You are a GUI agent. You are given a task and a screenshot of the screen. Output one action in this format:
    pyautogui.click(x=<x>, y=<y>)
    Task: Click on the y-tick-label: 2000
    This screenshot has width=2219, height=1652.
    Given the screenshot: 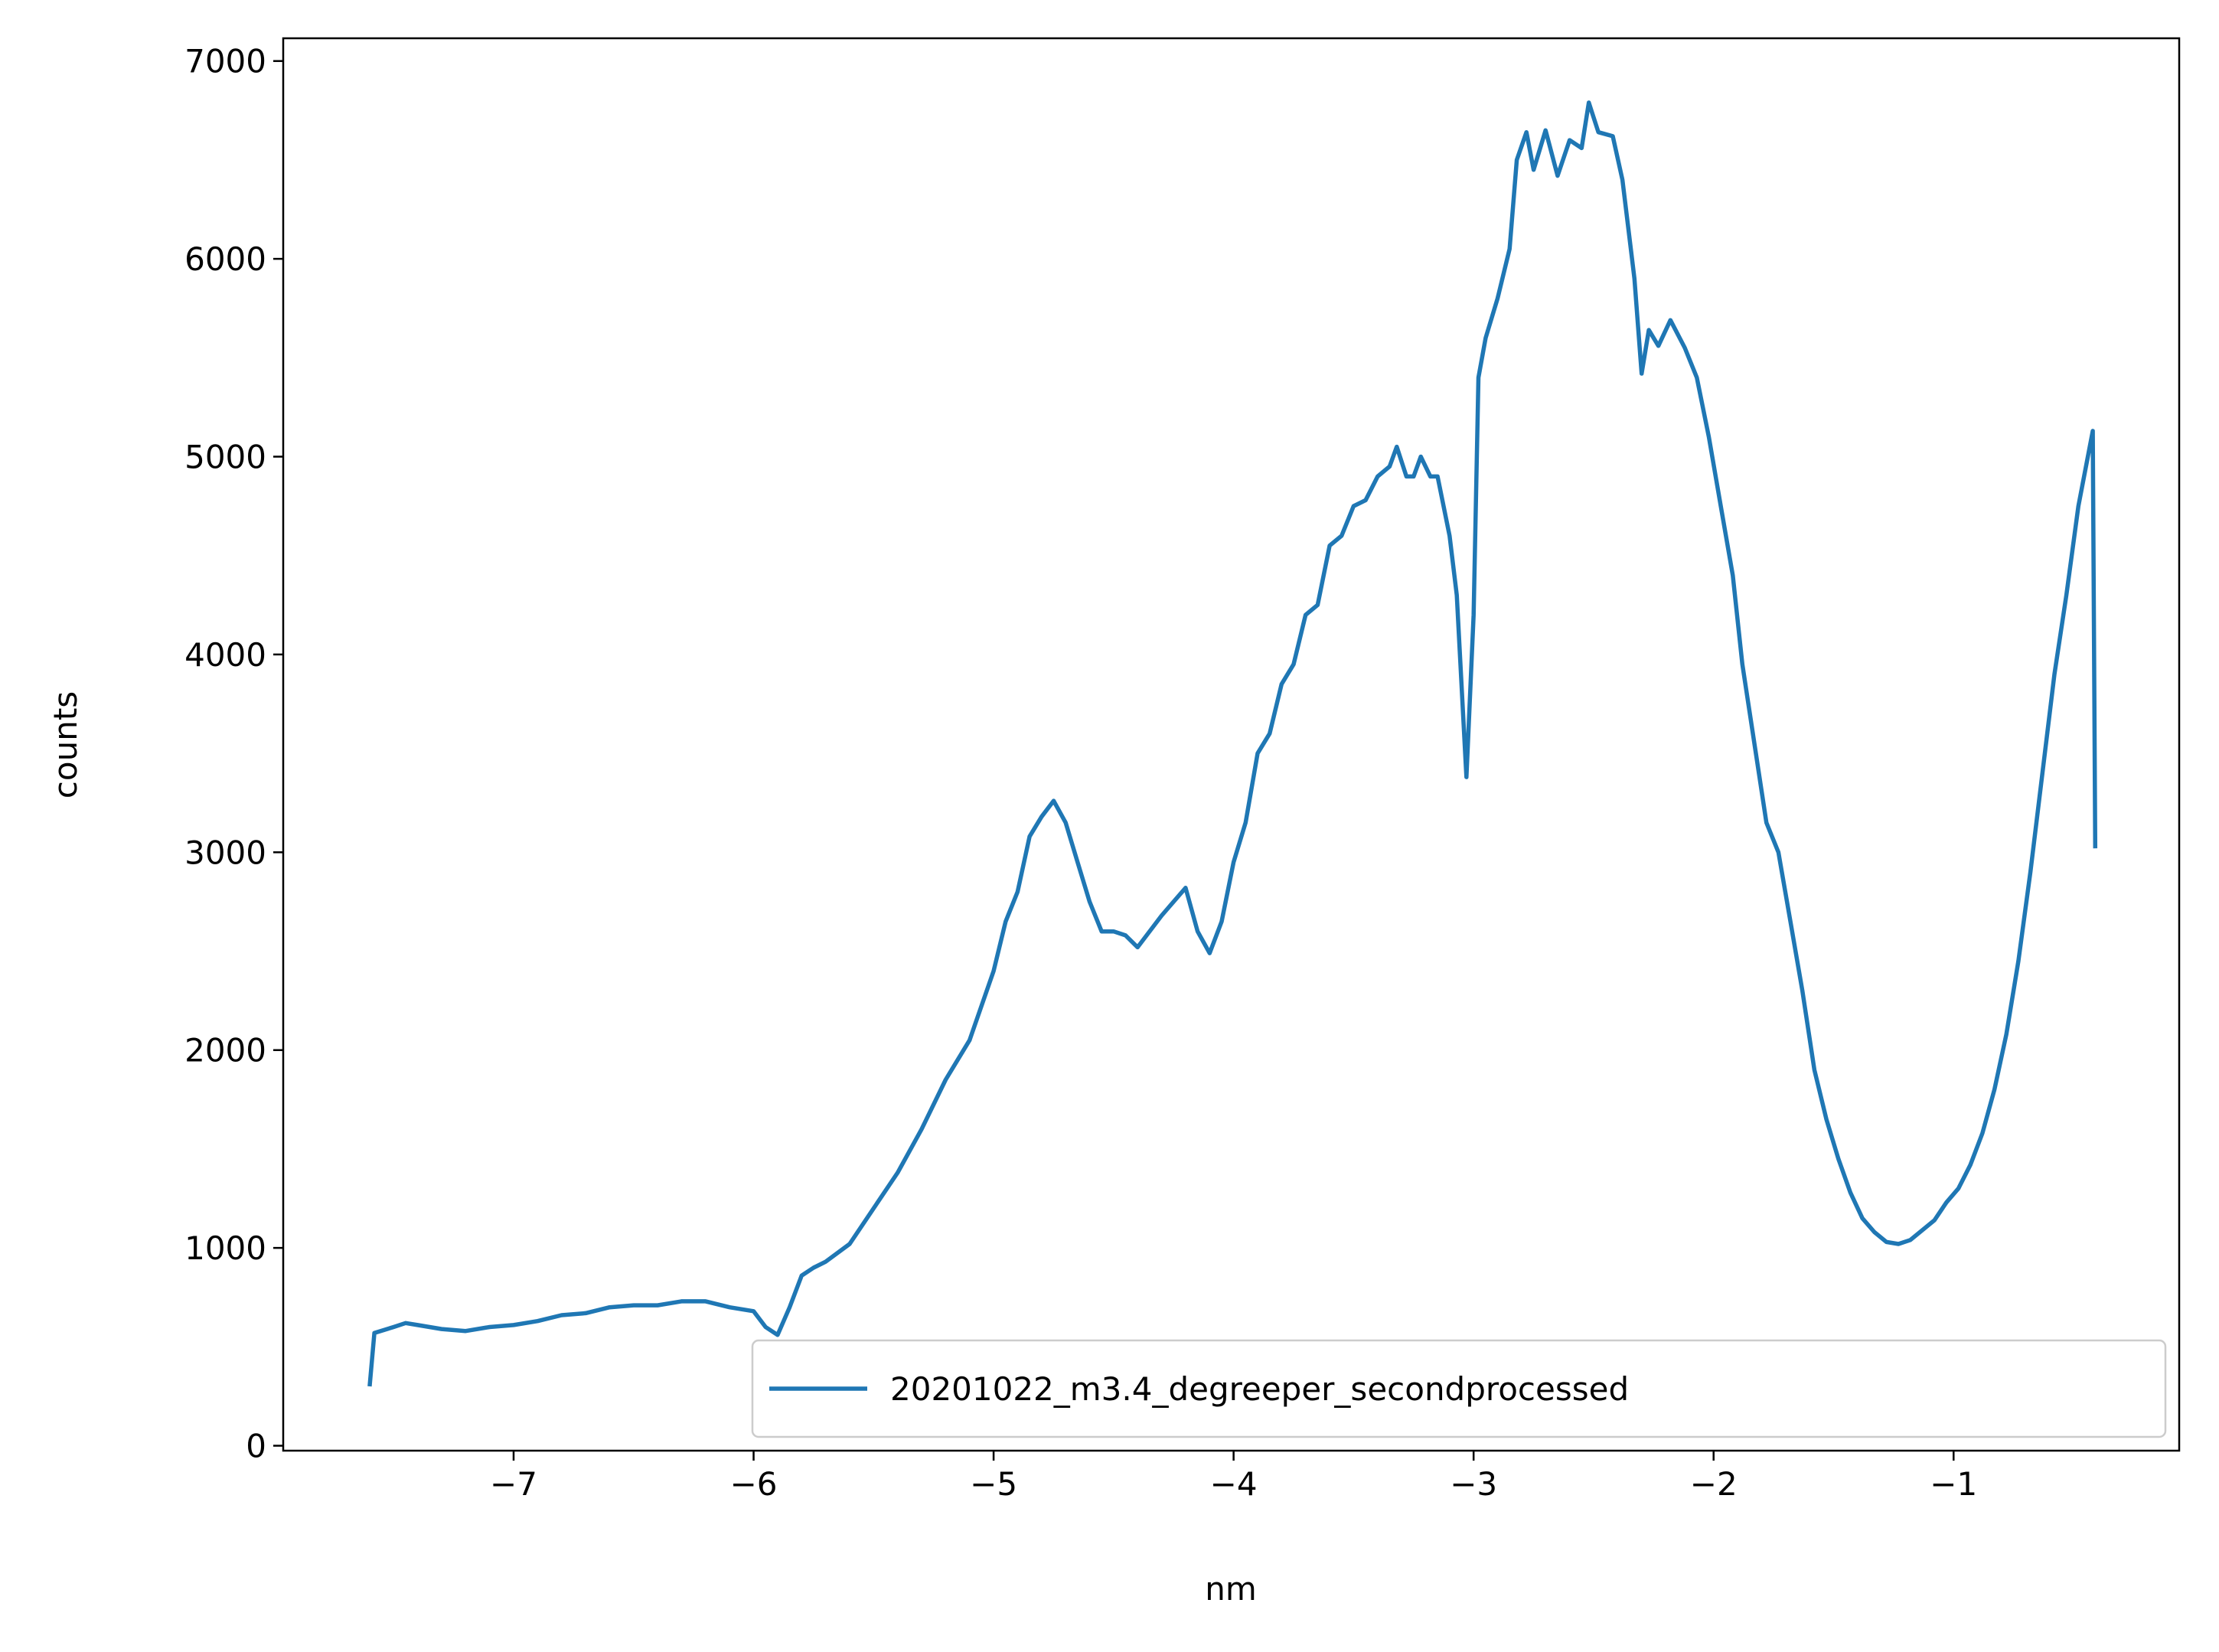 What is the action you would take?
    pyautogui.click(x=225, y=1050)
    